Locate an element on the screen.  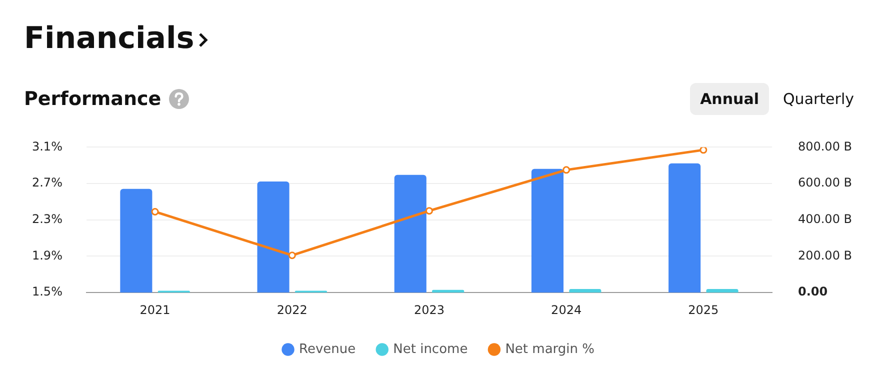
text: Annual is located at coordinates (729, 99).